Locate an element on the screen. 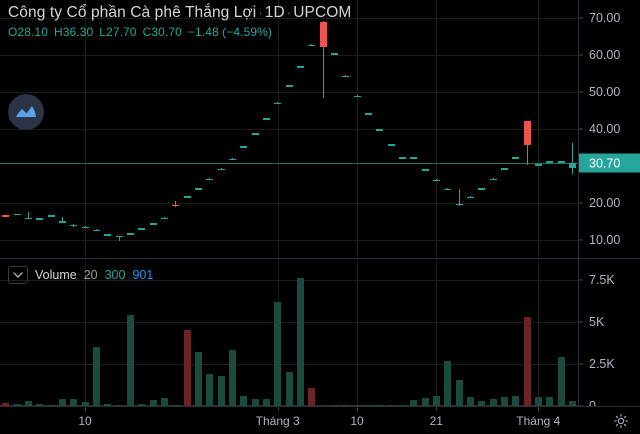 The height and width of the screenshot is (434, 640). current-price-badge: 30.70 is located at coordinates (609, 163).